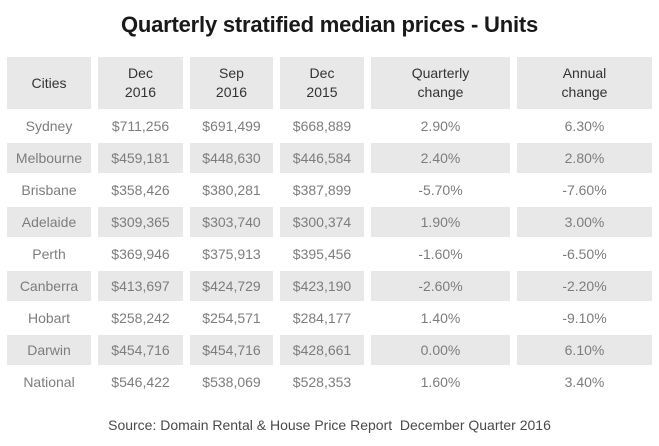  I want to click on cell-sep-2016: $375,913, so click(231, 254).